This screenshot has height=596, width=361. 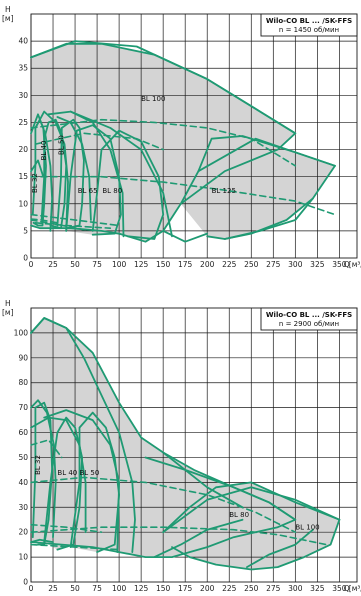 I want to click on y-tick-label: 90, so click(x=23, y=357).